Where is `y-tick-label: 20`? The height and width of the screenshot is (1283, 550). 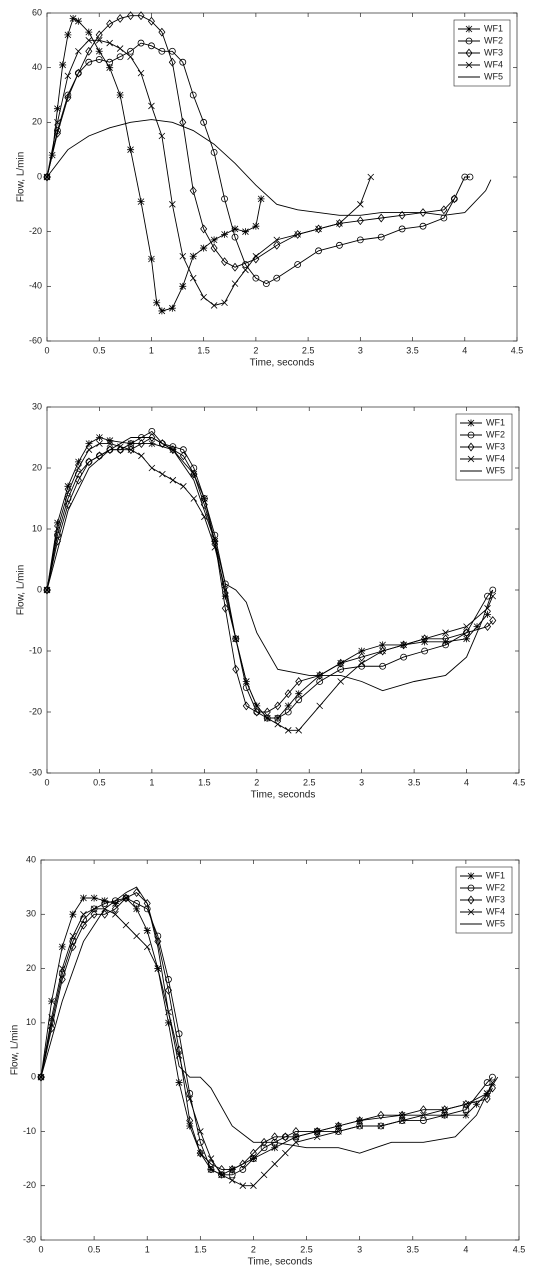 y-tick-label: 20 is located at coordinates (31, 968).